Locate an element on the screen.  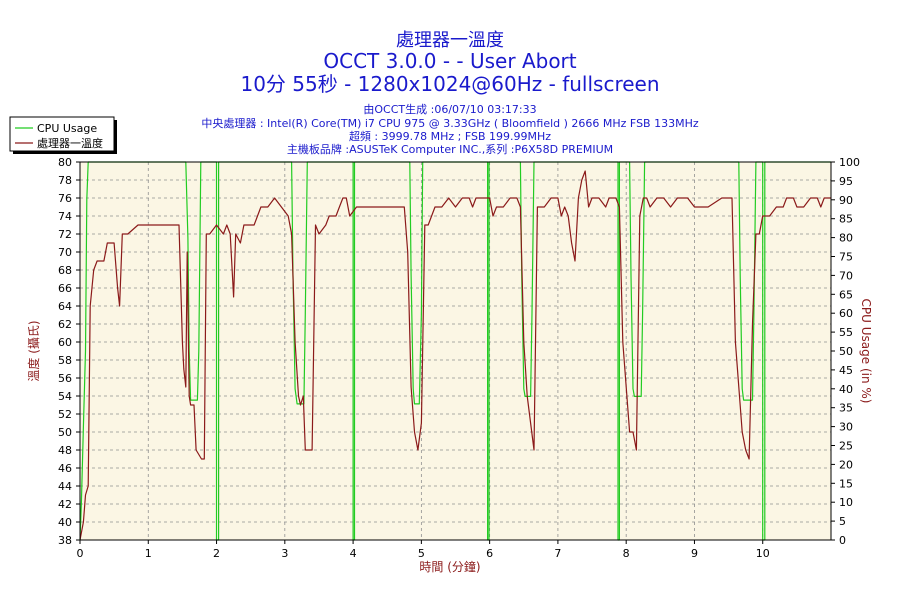
y-left-tick-label: 68 is located at coordinates (65, 270).